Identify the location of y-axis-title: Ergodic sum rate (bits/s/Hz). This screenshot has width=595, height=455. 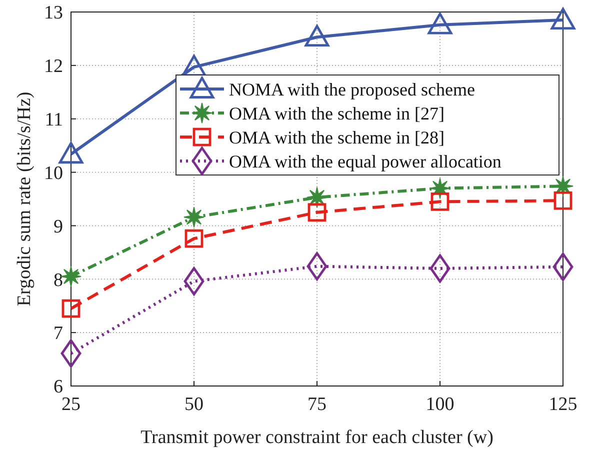
(24, 199).